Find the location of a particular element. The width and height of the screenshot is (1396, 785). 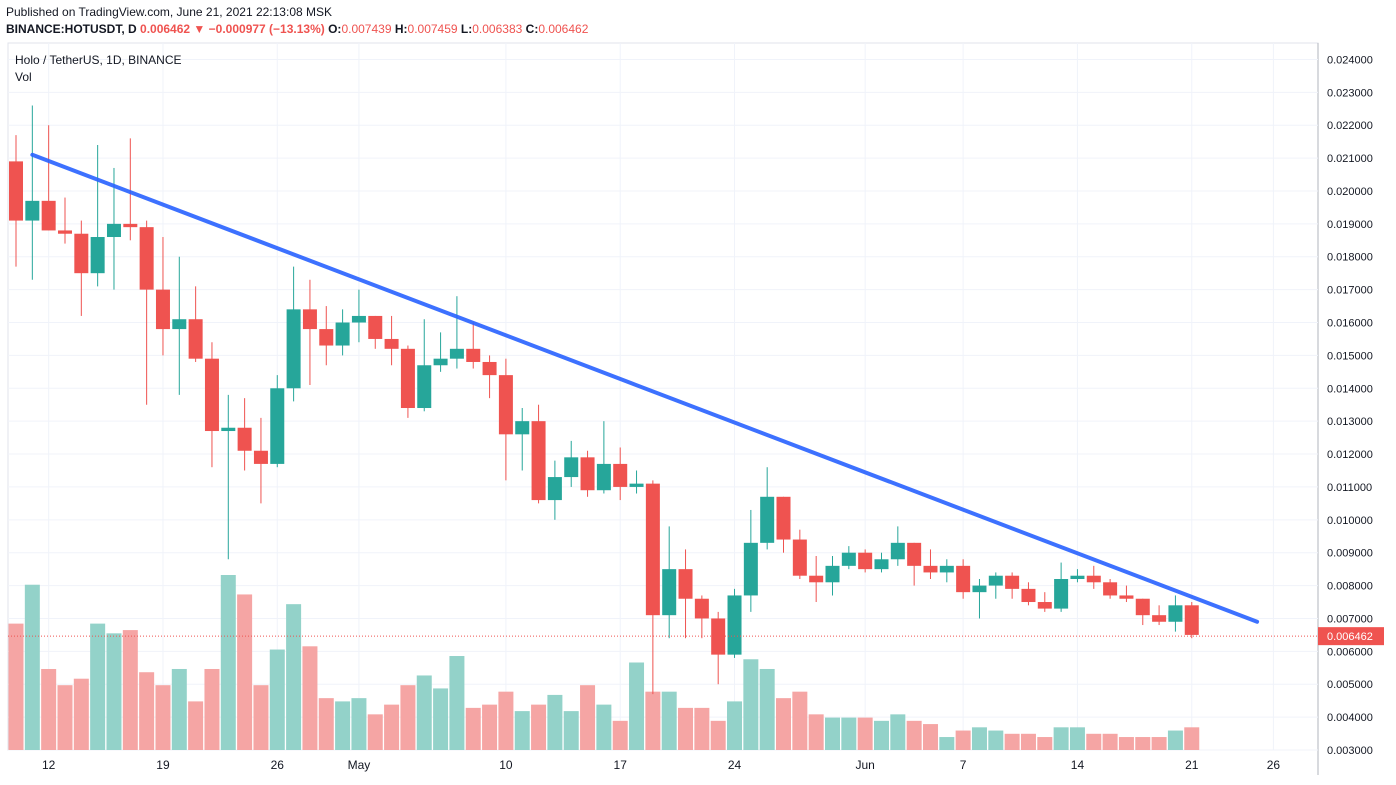

x-tick-label: 12 is located at coordinates (49, 765).